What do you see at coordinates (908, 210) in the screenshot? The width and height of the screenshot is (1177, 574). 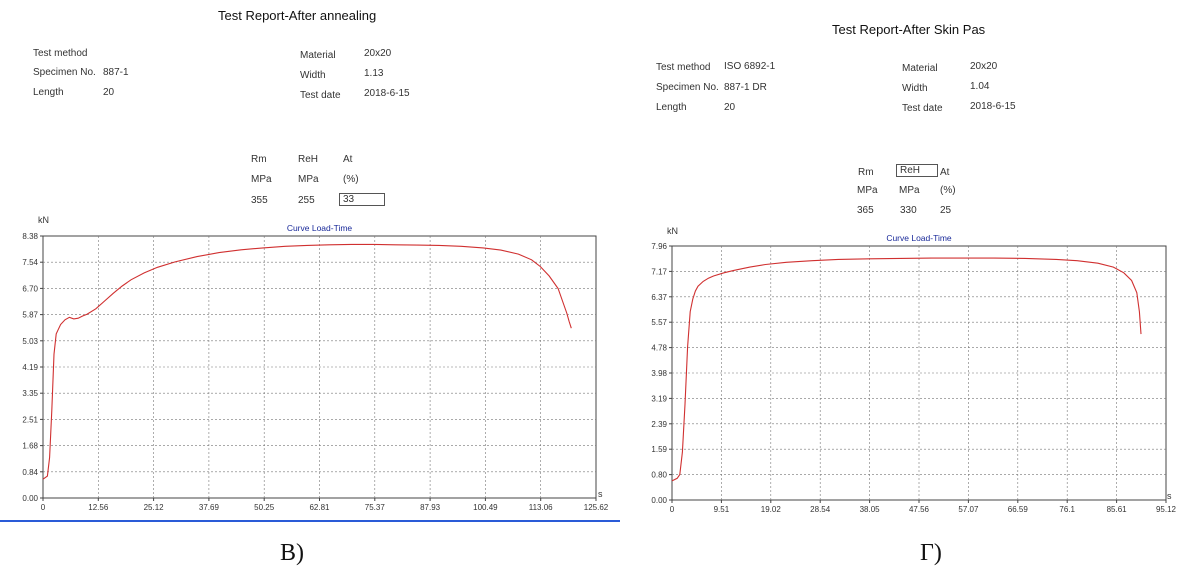 I see `reh-value: 330` at bounding box center [908, 210].